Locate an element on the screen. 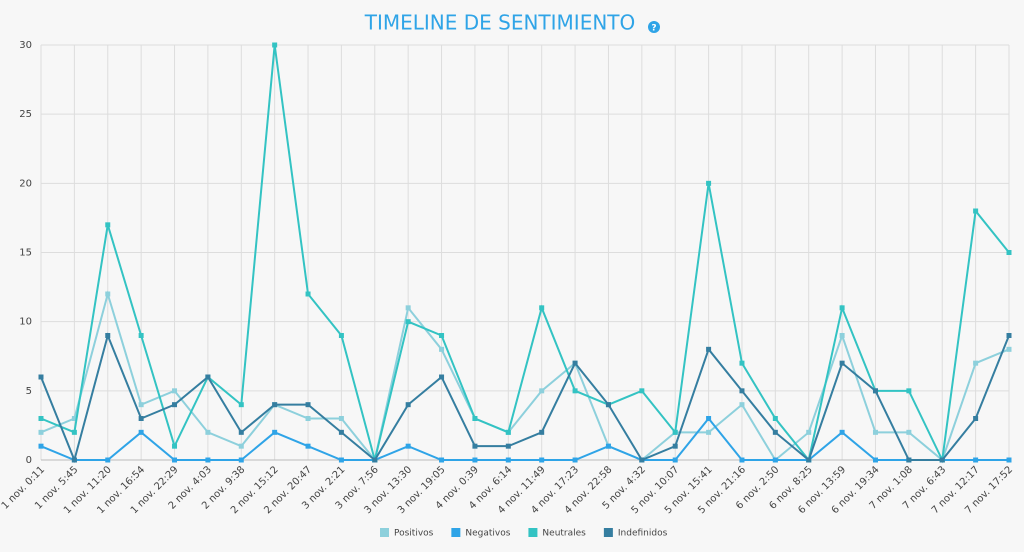 The image size is (1024, 552). help-icon is located at coordinates (654, 27).